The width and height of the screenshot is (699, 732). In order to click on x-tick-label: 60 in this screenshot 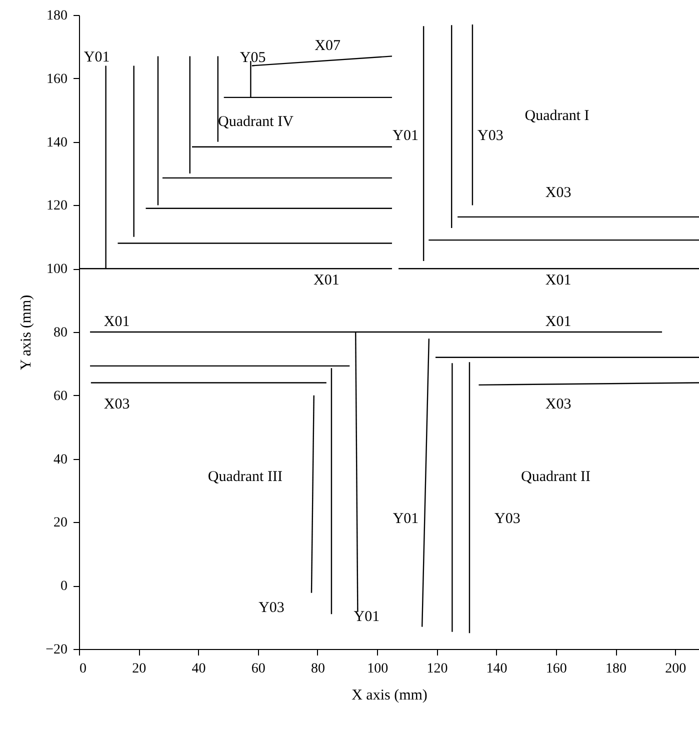, I will do `click(258, 669)`.